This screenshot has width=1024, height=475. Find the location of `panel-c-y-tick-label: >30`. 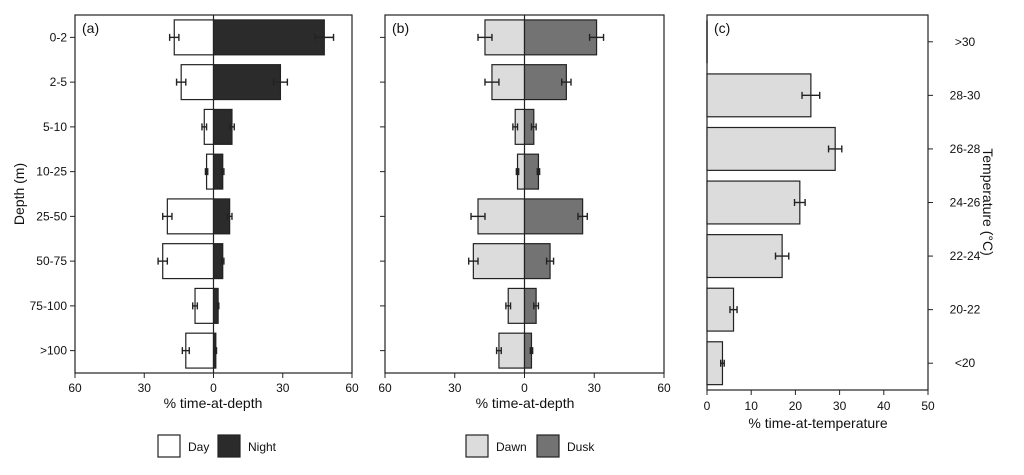

panel-c-y-tick-label: >30 is located at coordinates (965, 42).